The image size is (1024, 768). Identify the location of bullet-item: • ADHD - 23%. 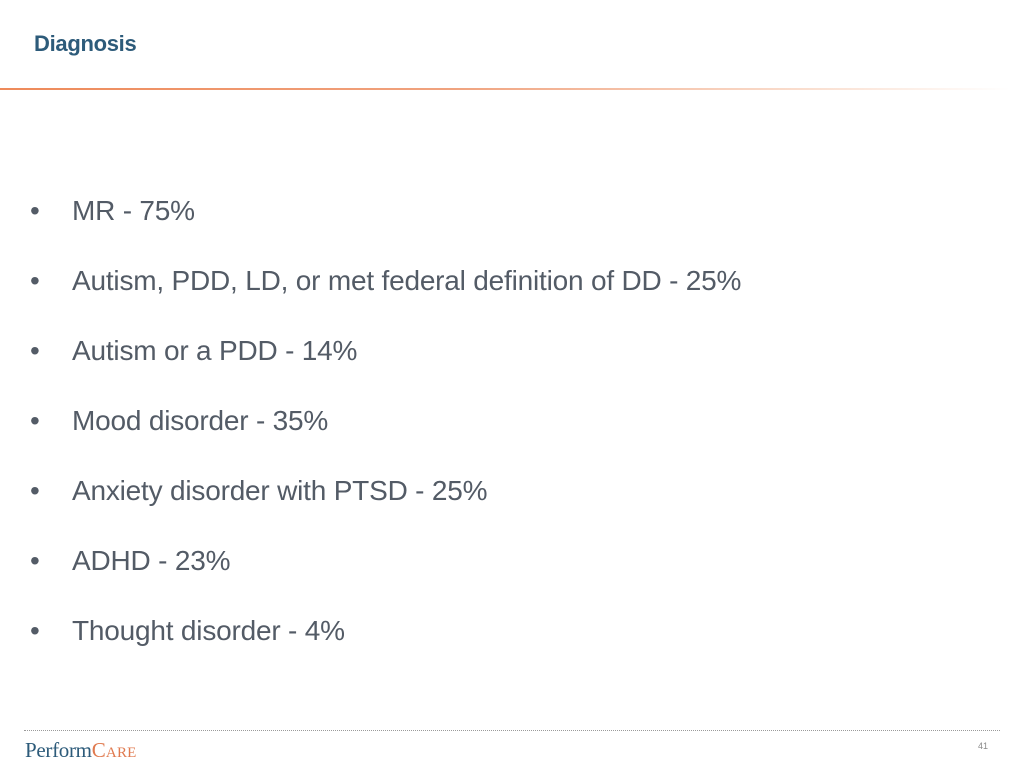
(385, 580).